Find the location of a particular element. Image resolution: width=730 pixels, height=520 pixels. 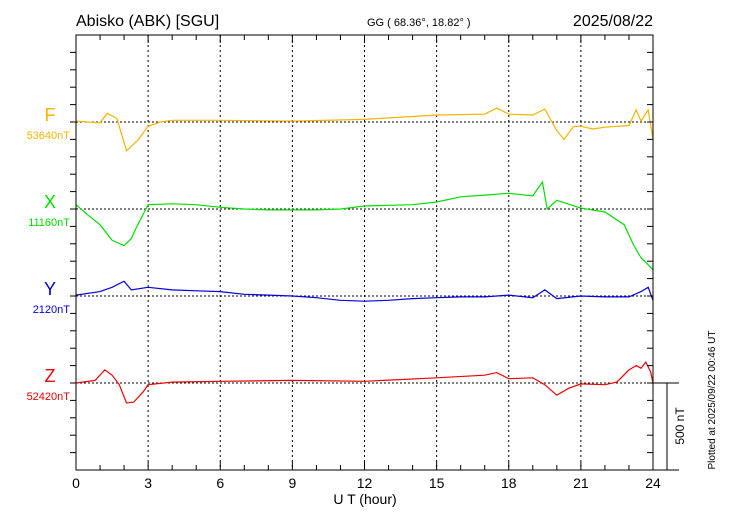

x-tick-label: 24 is located at coordinates (653, 483).